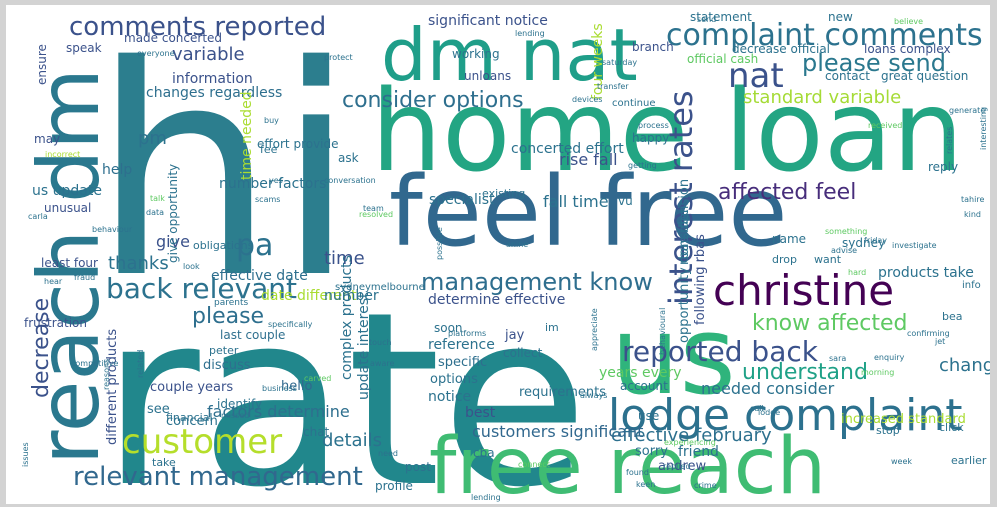 The width and height of the screenshot is (997, 507). Describe the element at coordinates (877, 372) in the screenshot. I see `cloud-word: morning` at that location.